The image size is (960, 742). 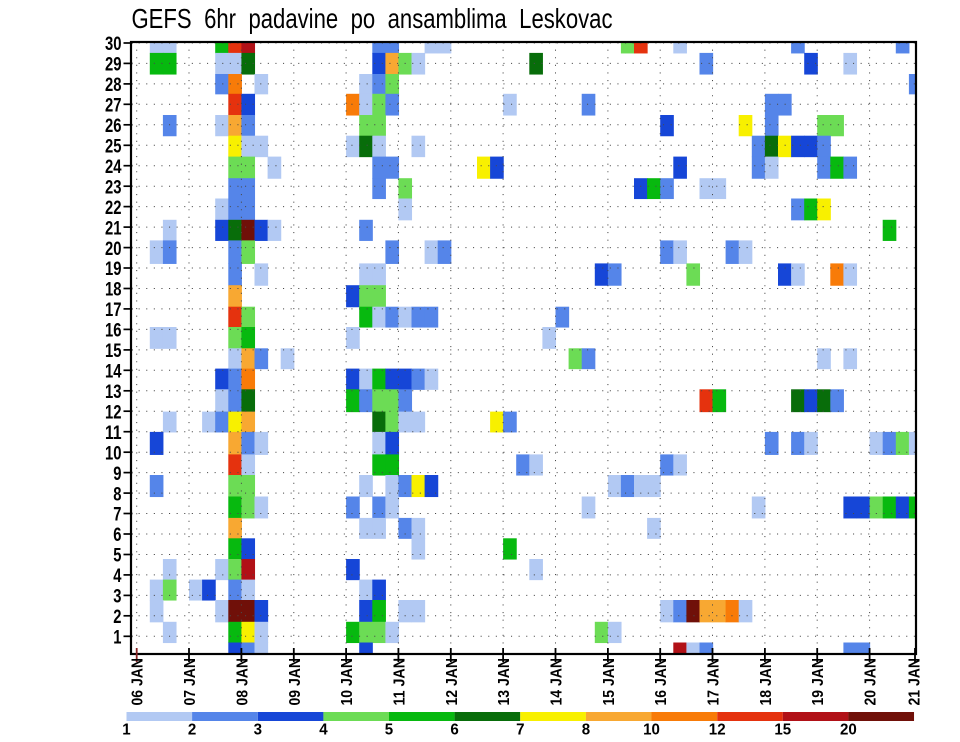 What do you see at coordinates (714, 682) in the screenshot?
I see `svg-text: 17 JAN` at bounding box center [714, 682].